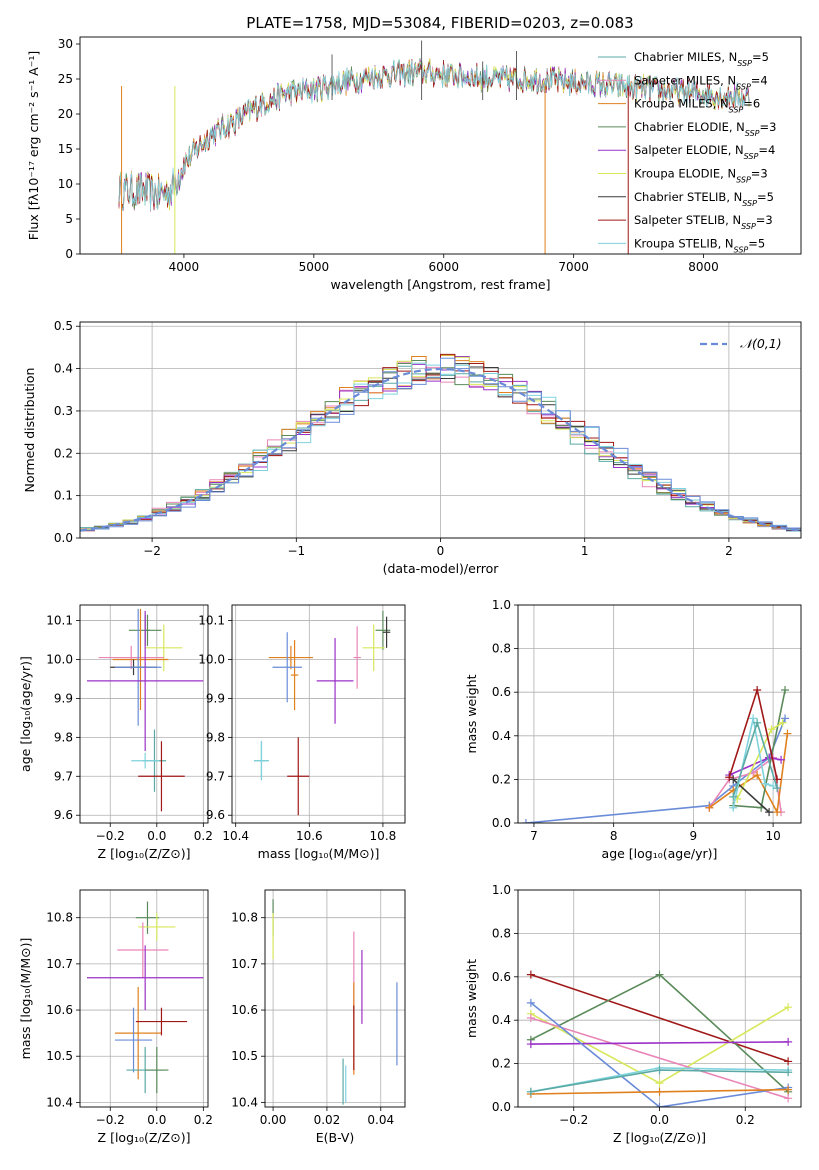 This screenshot has width=819, height=1170. What do you see at coordinates (309, 836) in the screenshot?
I see `x-tick-label: 10.6` at bounding box center [309, 836].